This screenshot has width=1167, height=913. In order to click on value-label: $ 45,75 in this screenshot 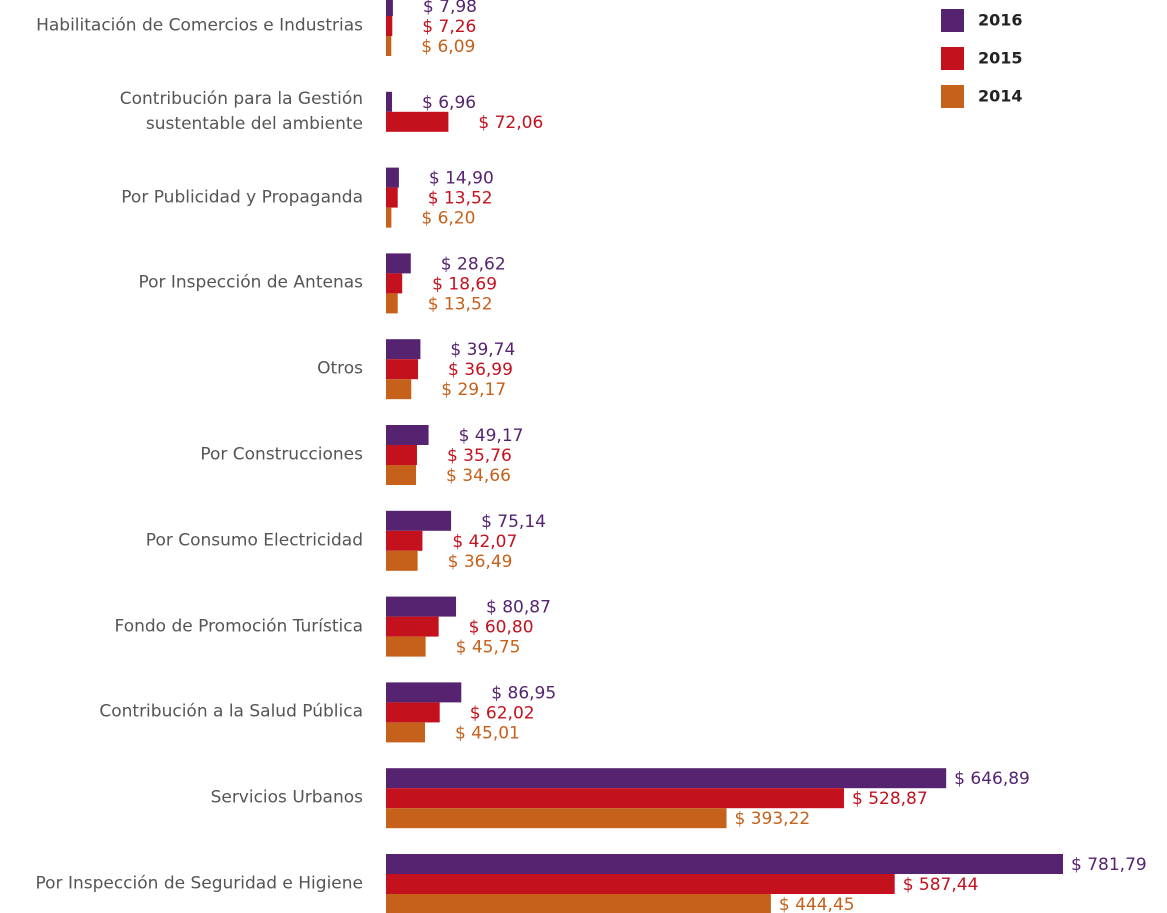, I will do `click(488, 648)`.